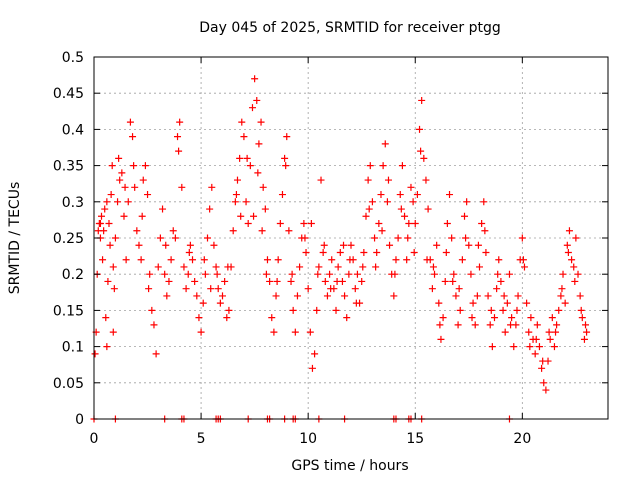 The height and width of the screenshot is (480, 640). What do you see at coordinates (201, 439) in the screenshot?
I see `x-tick-label: 5` at bounding box center [201, 439].